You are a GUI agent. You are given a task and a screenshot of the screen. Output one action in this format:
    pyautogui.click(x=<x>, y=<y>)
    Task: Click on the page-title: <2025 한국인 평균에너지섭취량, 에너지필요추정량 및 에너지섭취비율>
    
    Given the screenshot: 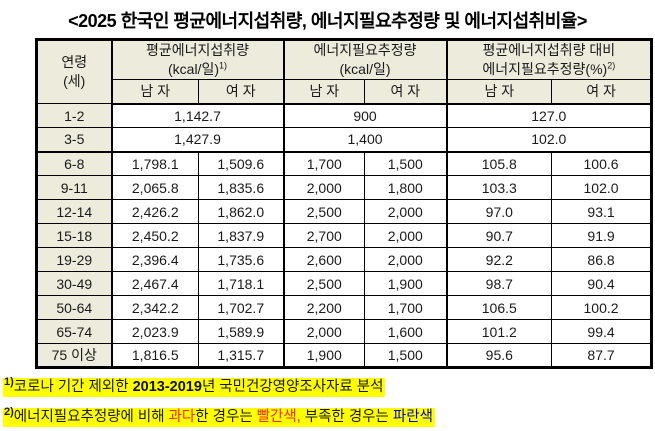 What is the action you would take?
    pyautogui.click(x=327, y=21)
    